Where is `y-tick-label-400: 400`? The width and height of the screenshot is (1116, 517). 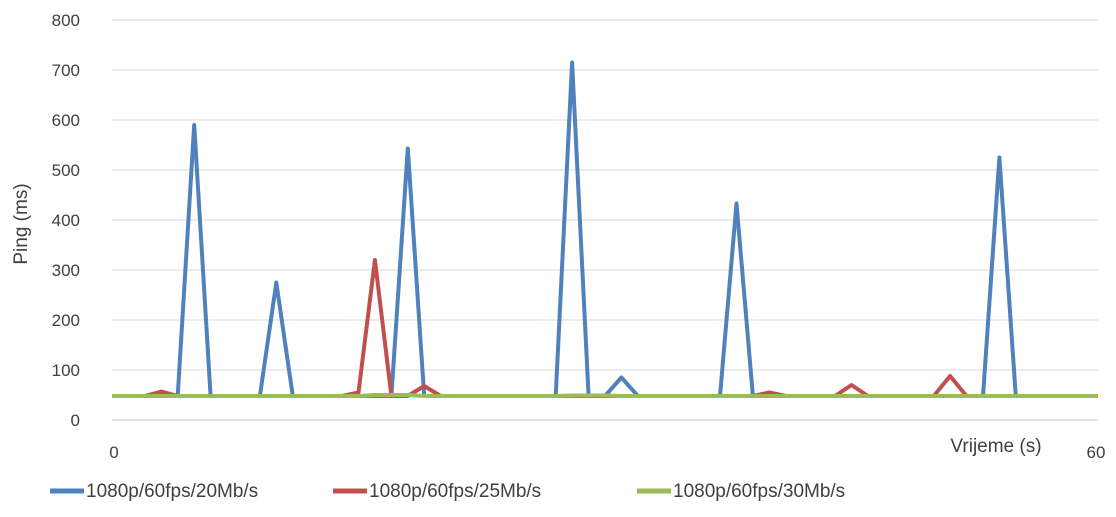 y-tick-label-400: 400 is located at coordinates (66, 220).